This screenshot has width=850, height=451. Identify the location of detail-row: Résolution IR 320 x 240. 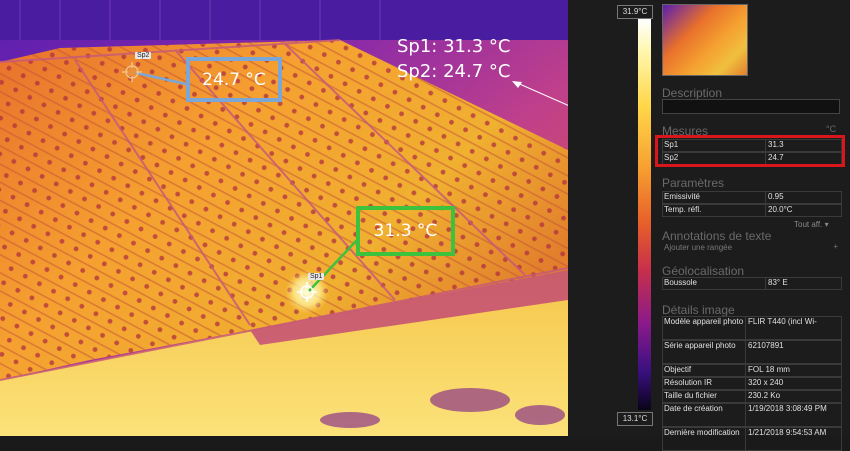
(752, 383).